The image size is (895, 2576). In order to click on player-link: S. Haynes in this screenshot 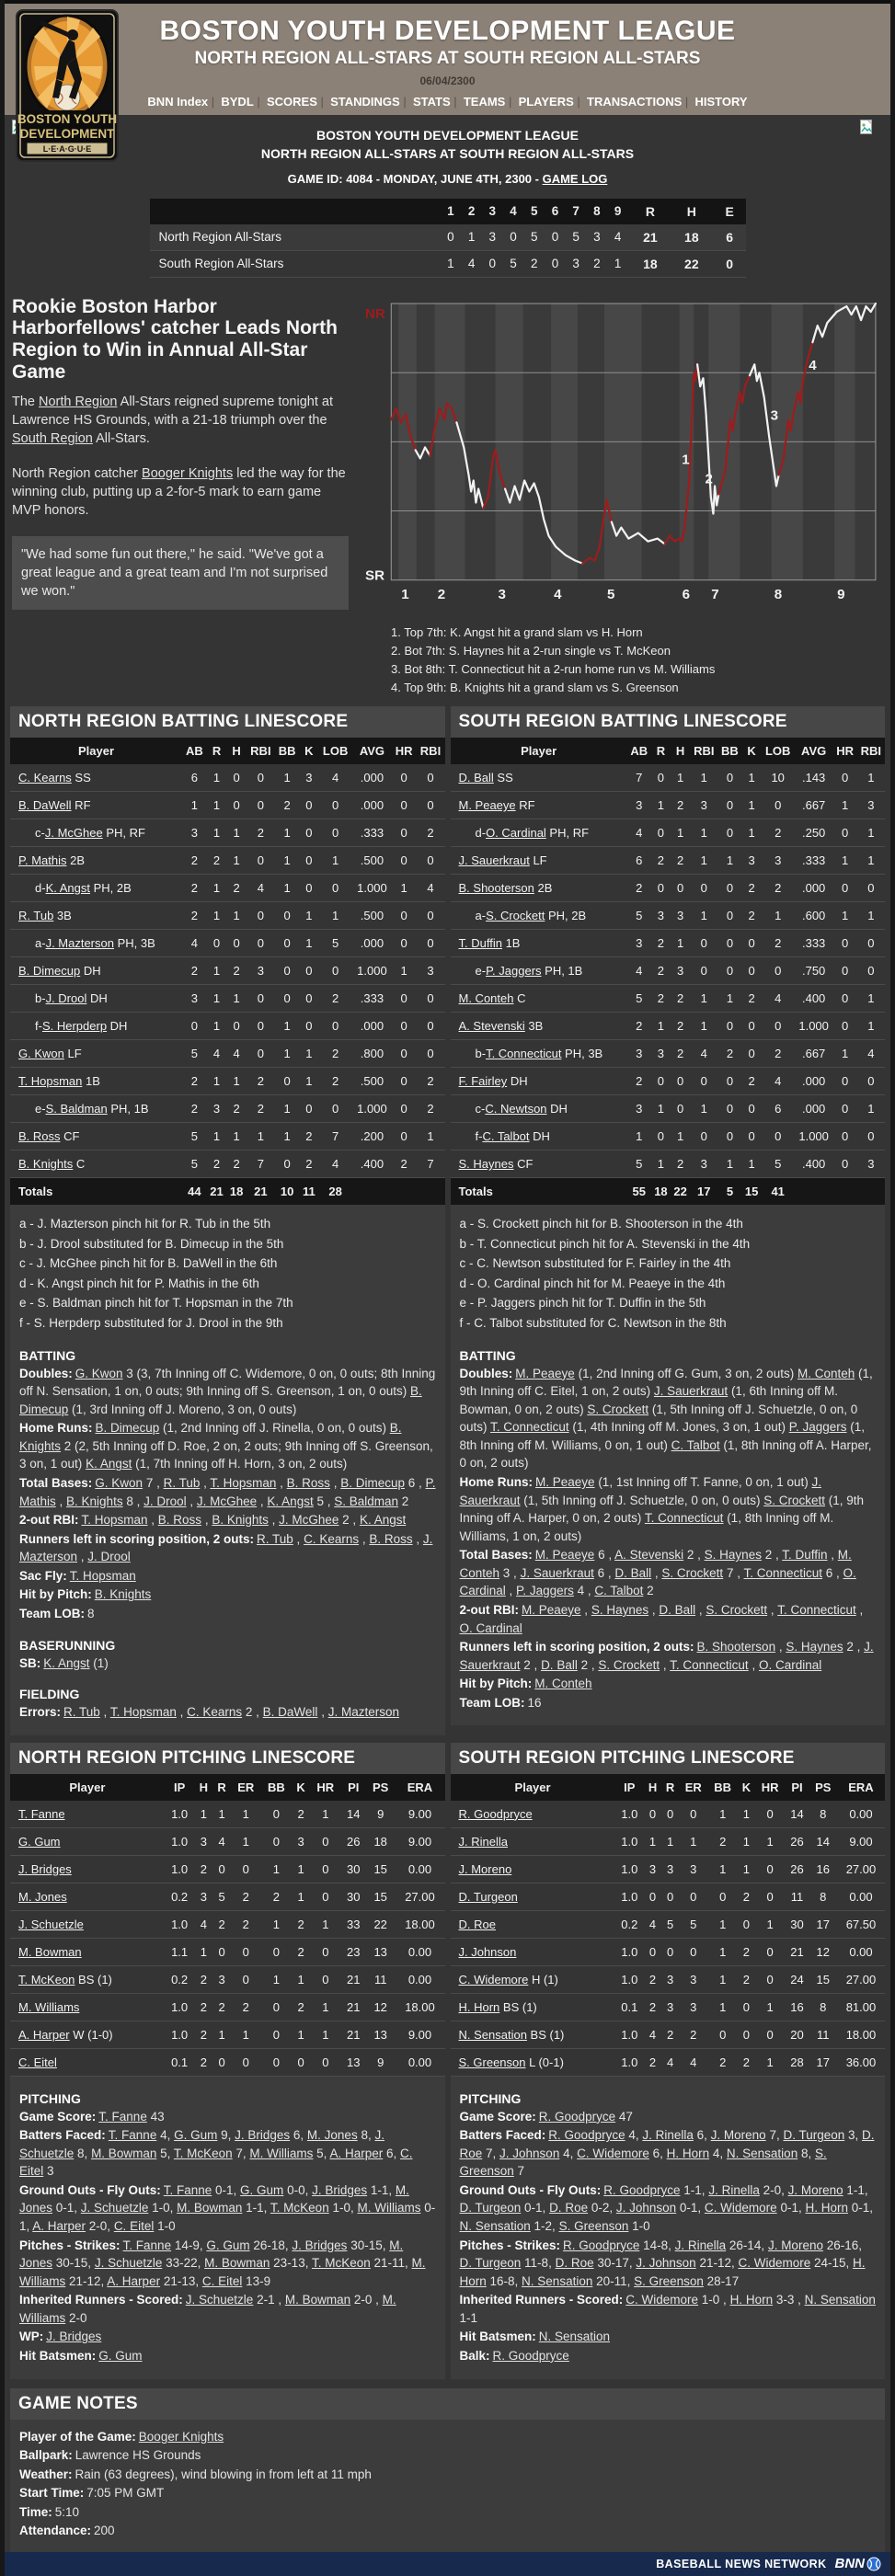, I will do `click(620, 1609)`.